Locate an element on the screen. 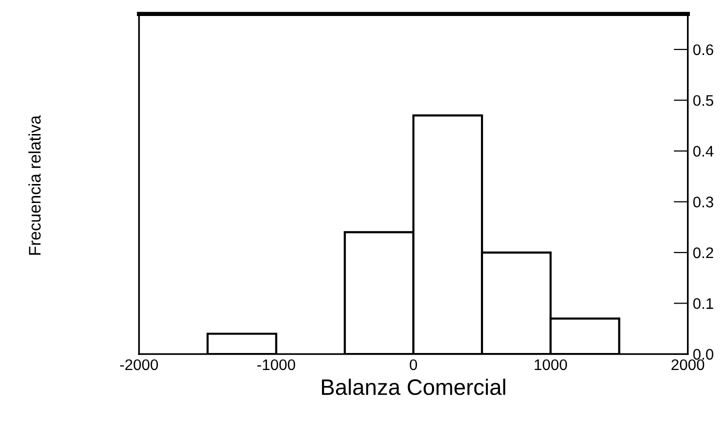 The image size is (724, 422). y-tick-label: 0.4 is located at coordinates (703, 151).